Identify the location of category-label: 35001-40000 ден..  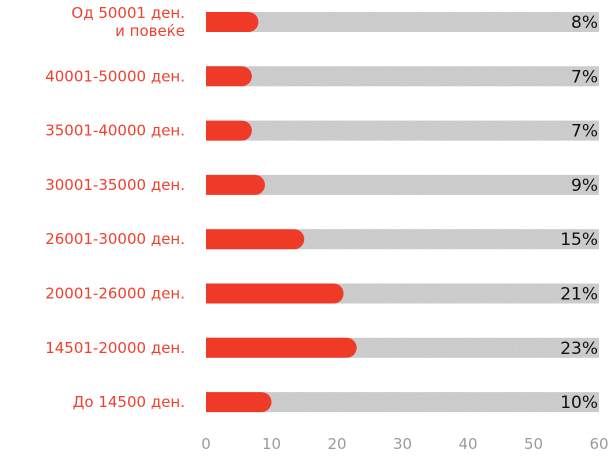
(115, 131).